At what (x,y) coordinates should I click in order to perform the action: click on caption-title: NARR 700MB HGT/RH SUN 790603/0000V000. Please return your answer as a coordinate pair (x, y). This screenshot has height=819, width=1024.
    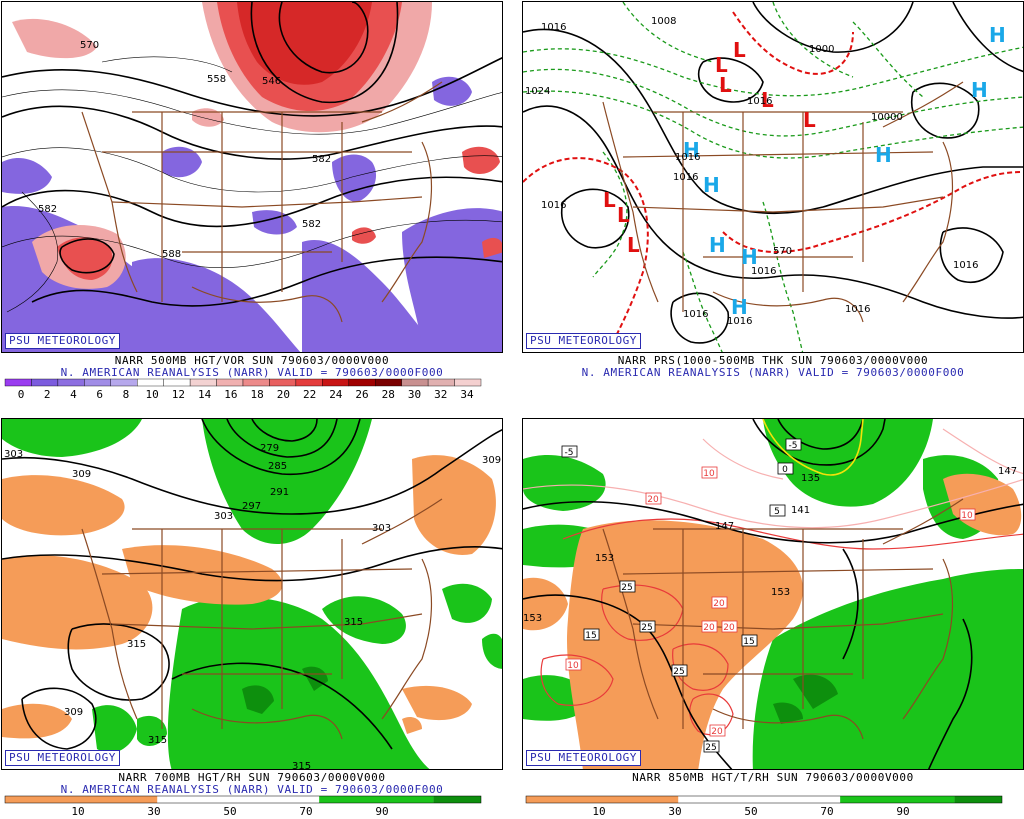
    Looking at the image, I should click on (252, 777).